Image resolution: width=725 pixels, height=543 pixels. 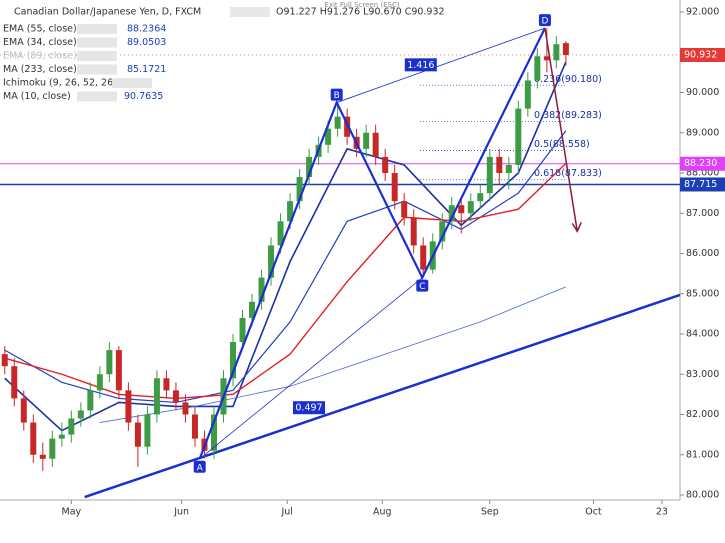 I want to click on y-tick-label: 83.000, so click(x=702, y=374).